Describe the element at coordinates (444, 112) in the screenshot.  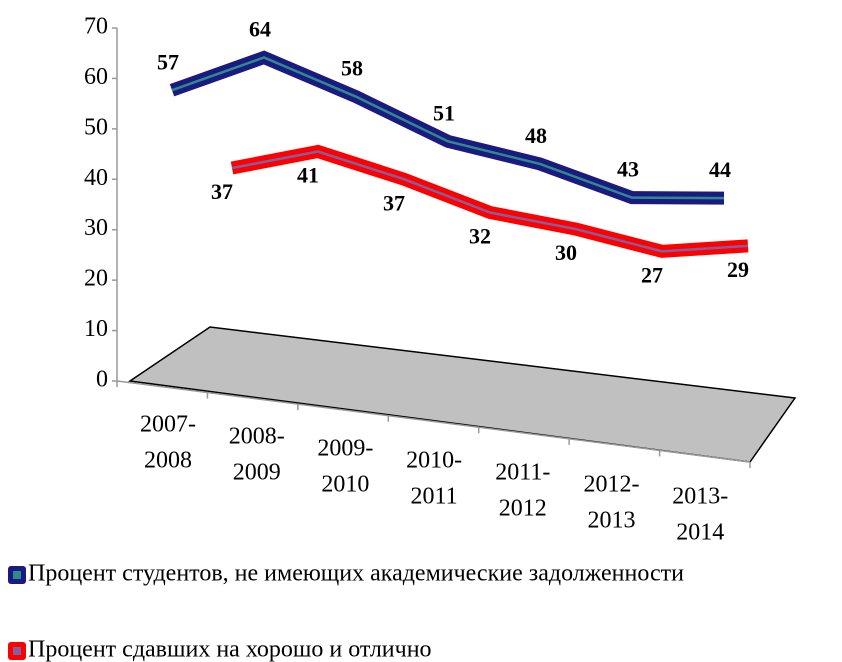
I see `data-label: 51` at that location.